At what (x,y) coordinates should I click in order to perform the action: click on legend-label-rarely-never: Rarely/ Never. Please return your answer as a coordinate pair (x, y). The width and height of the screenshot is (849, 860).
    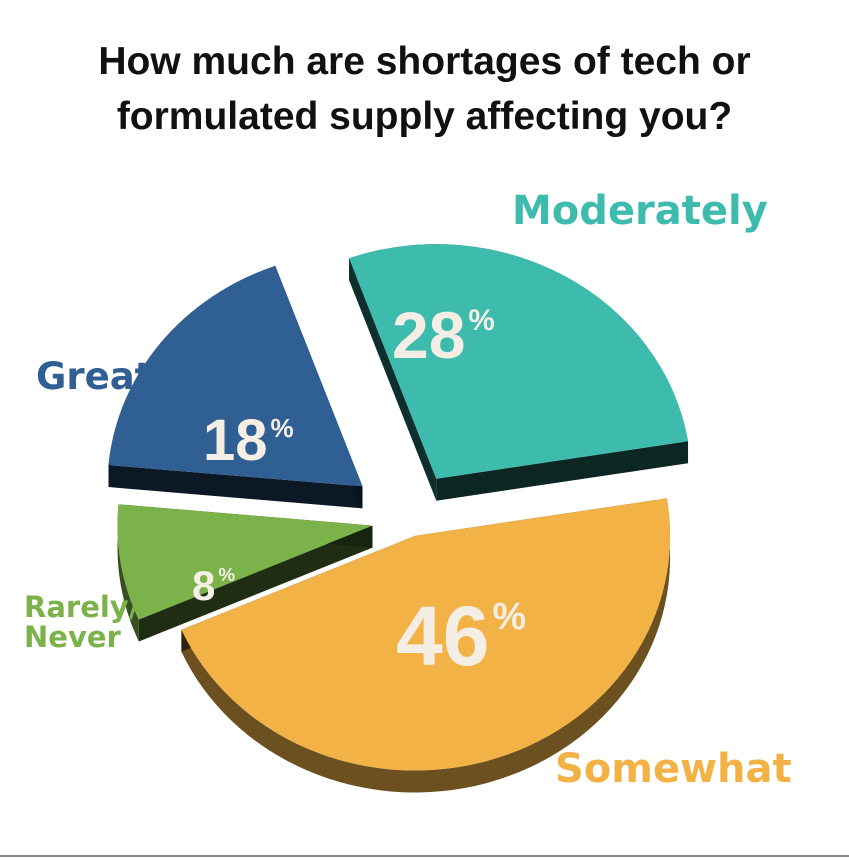
    Looking at the image, I should click on (82, 622).